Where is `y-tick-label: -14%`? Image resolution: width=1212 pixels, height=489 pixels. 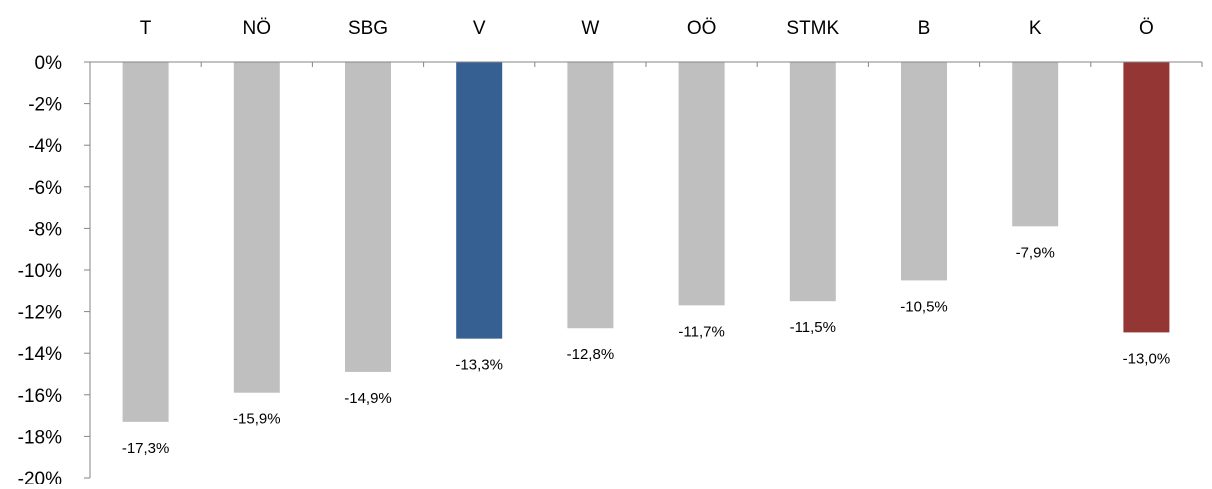 y-tick-label: -14% is located at coordinates (40, 354).